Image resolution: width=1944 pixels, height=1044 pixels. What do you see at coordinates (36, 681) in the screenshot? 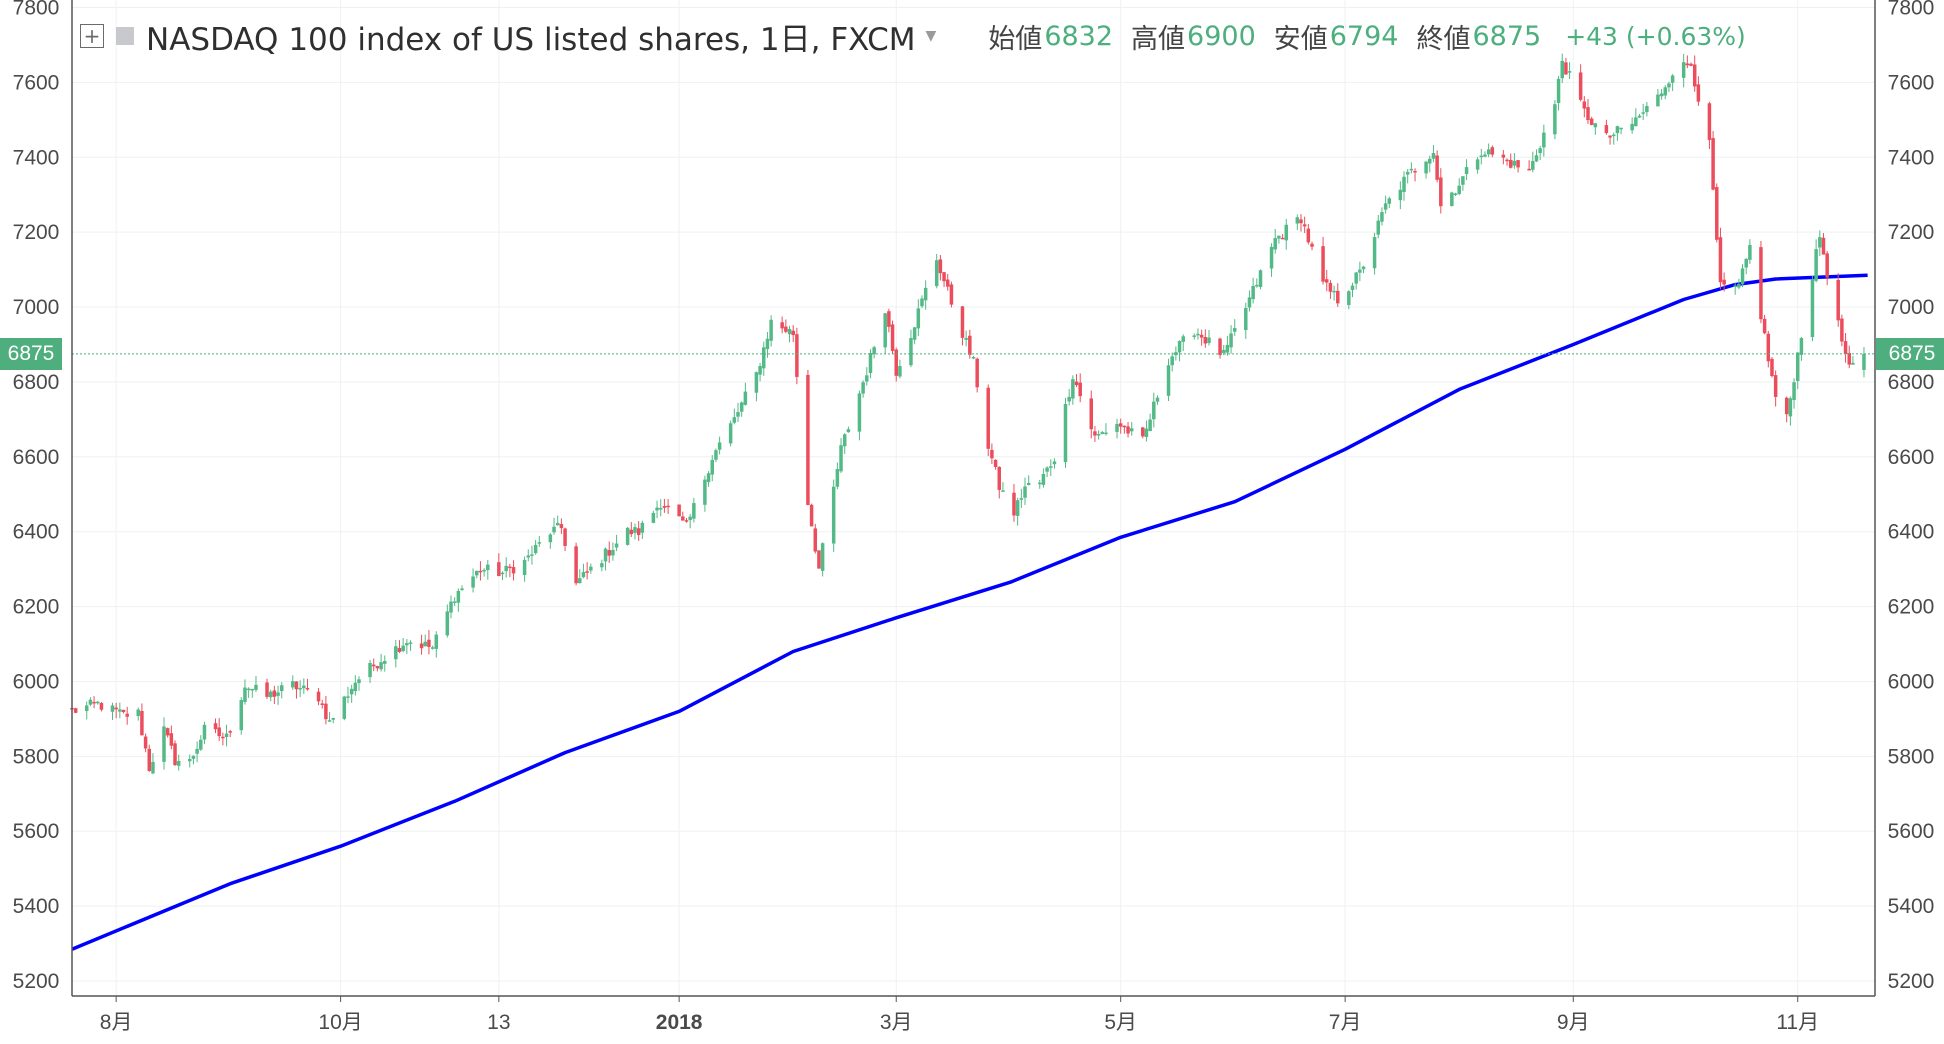
I see `y-tick-label-left: 6000` at bounding box center [36, 681].